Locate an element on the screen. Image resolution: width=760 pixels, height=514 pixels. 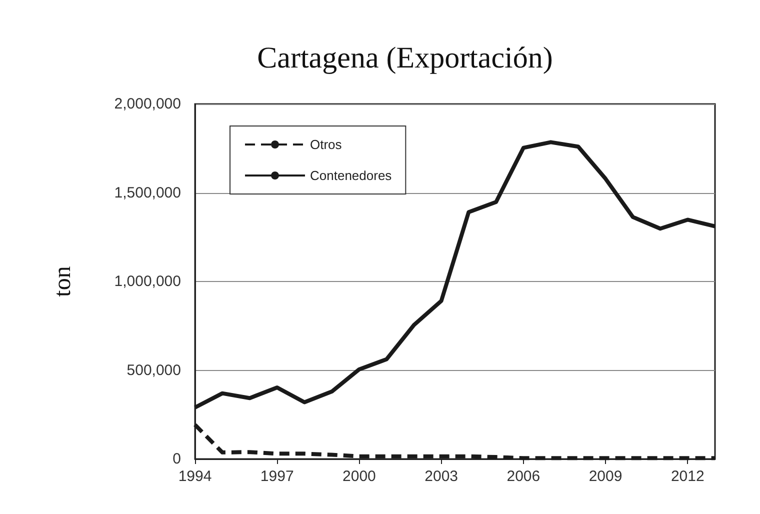
y-tick-label: 1,500,000 is located at coordinates (147, 193).